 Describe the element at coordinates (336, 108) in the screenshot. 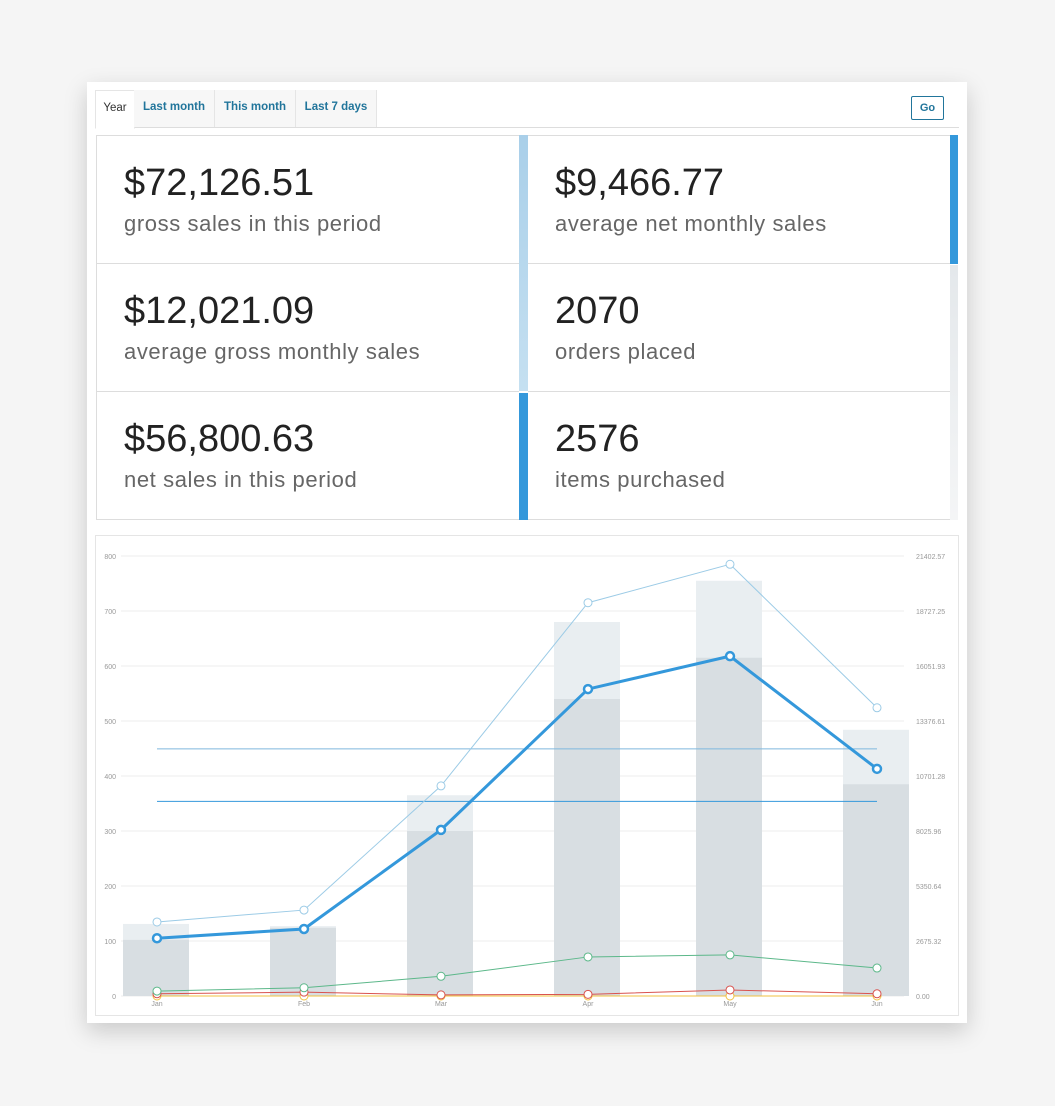

I see `tab-last-7-days: Last 7 days` at that location.